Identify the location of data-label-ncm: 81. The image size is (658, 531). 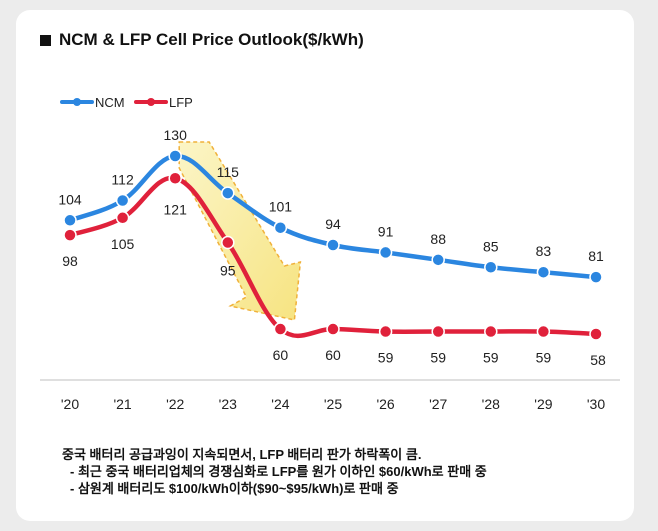
(596, 256).